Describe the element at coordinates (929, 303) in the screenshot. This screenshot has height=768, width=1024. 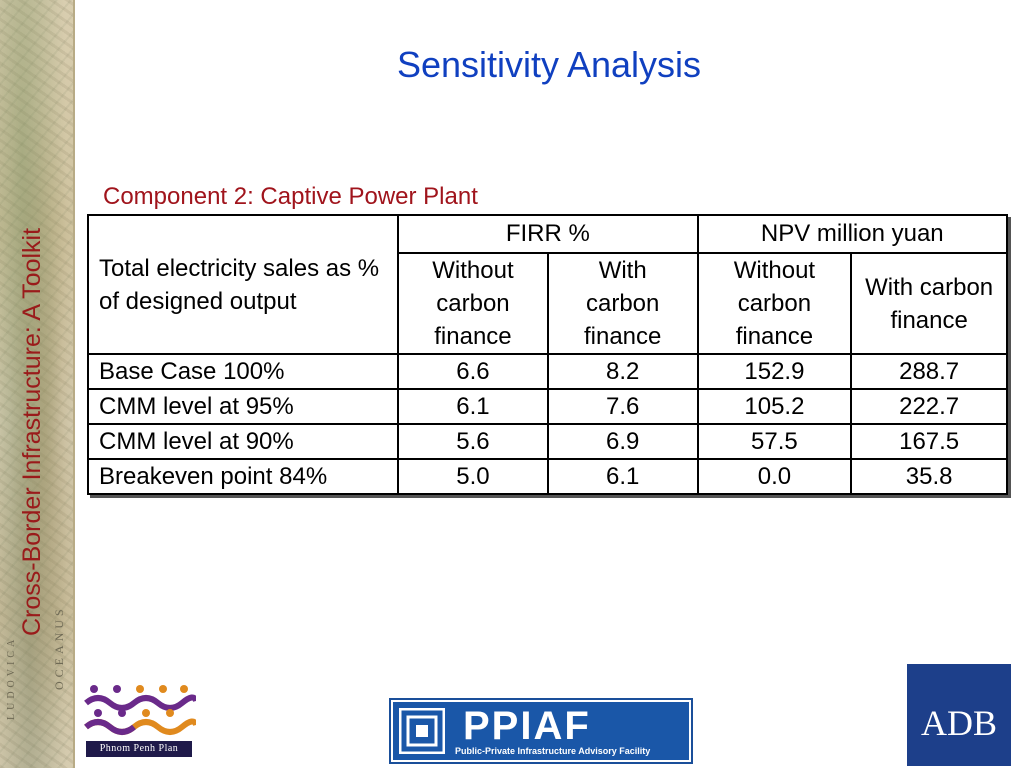
I see `subheader-npv-with: With carbon finance` at that location.